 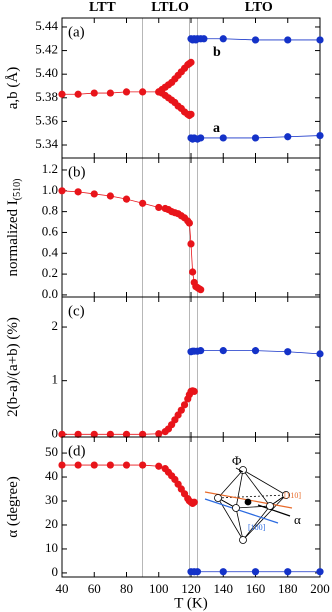 What do you see at coordinates (46, 143) in the screenshot?
I see `y-tick-label: 5.34` at bounding box center [46, 143].